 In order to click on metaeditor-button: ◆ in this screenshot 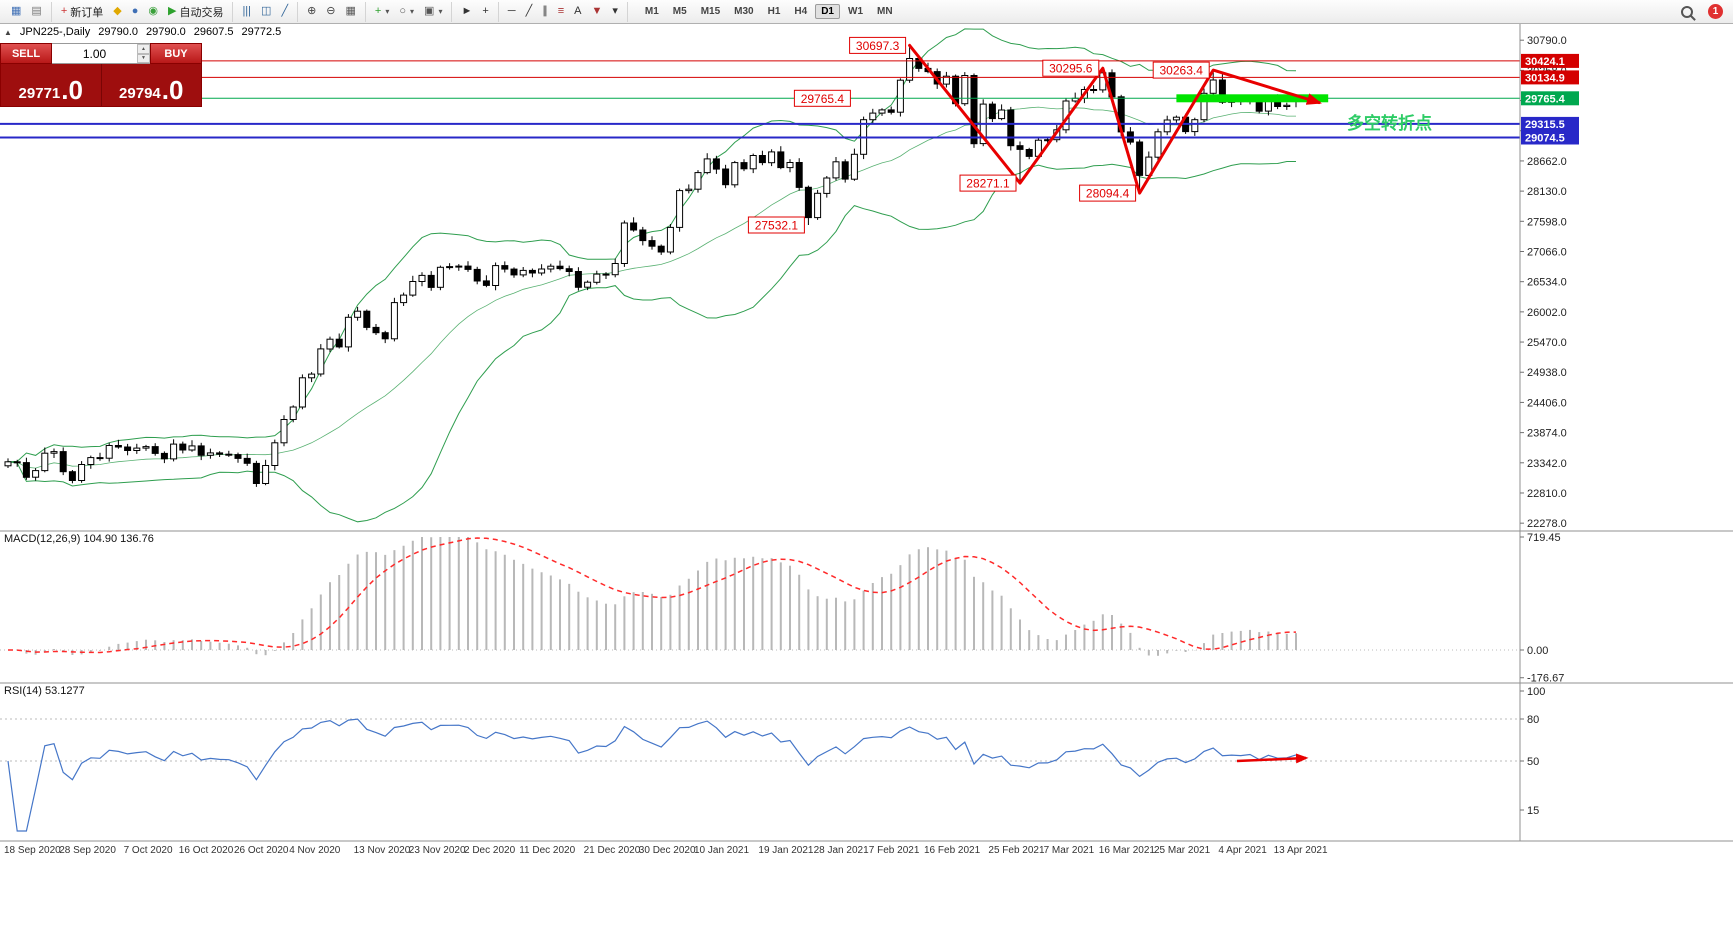, I will do `click(117, 11)`.